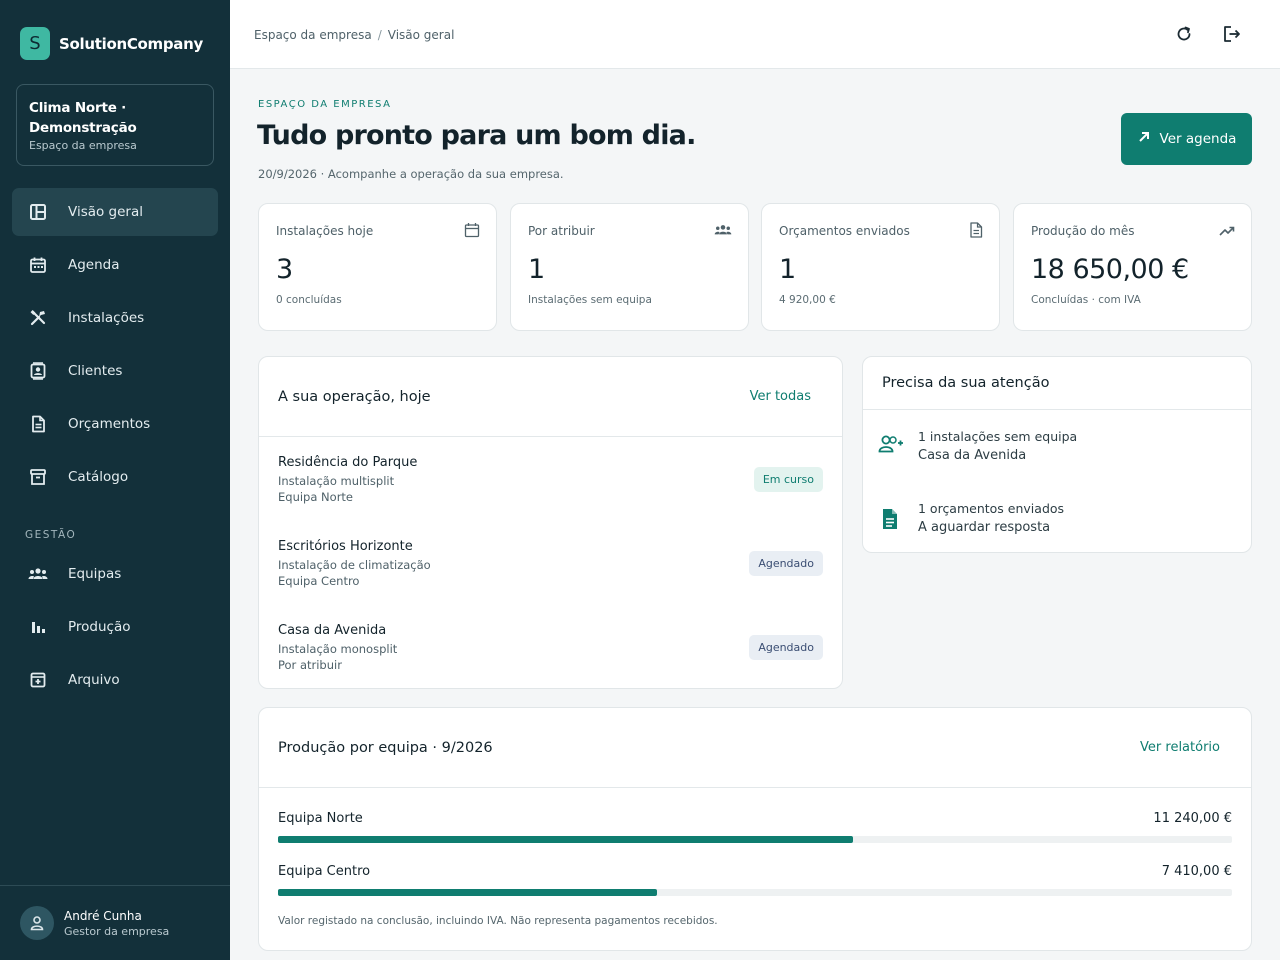 The width and height of the screenshot is (1280, 960). Describe the element at coordinates (103, 915) in the screenshot. I see `user-name: André Cunha` at that location.